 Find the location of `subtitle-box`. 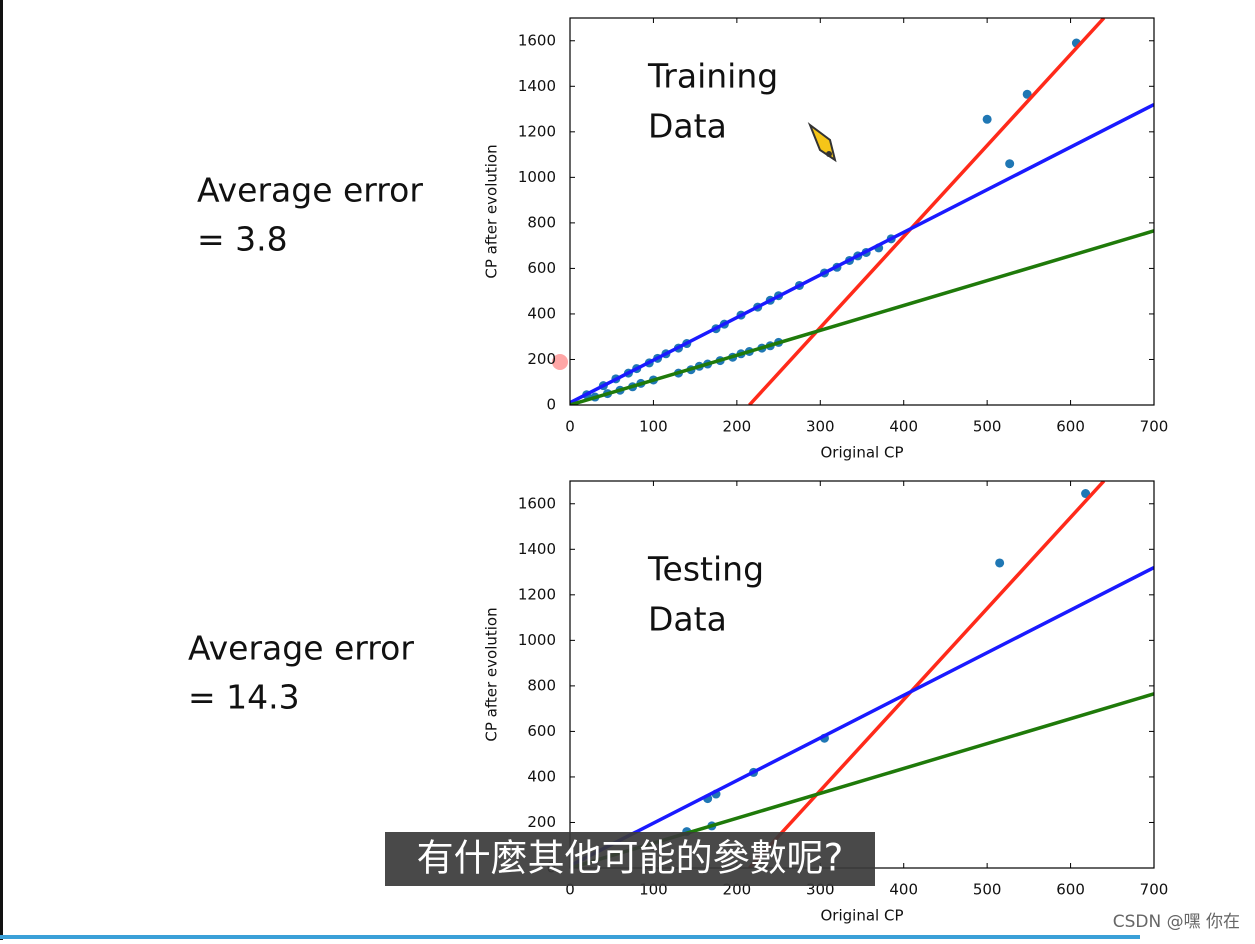

subtitle-box is located at coordinates (630, 859).